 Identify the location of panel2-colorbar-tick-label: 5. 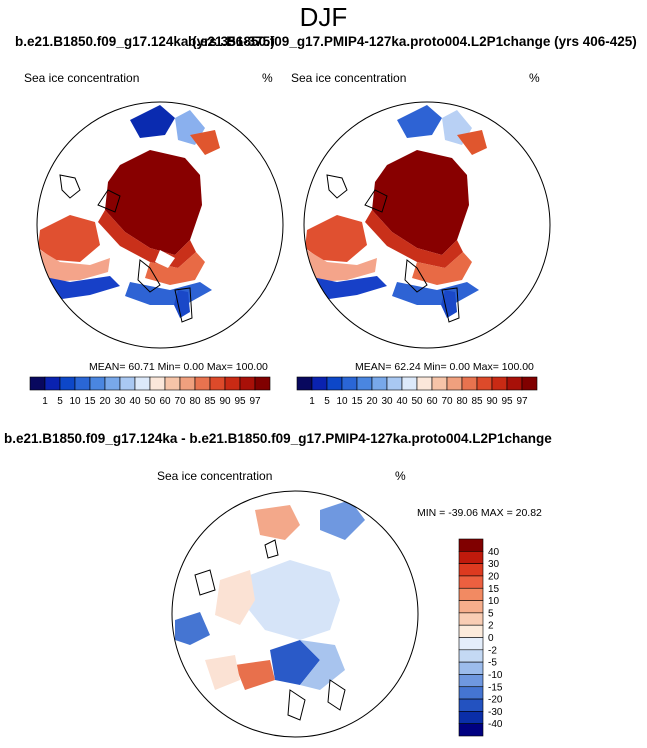
(327, 401).